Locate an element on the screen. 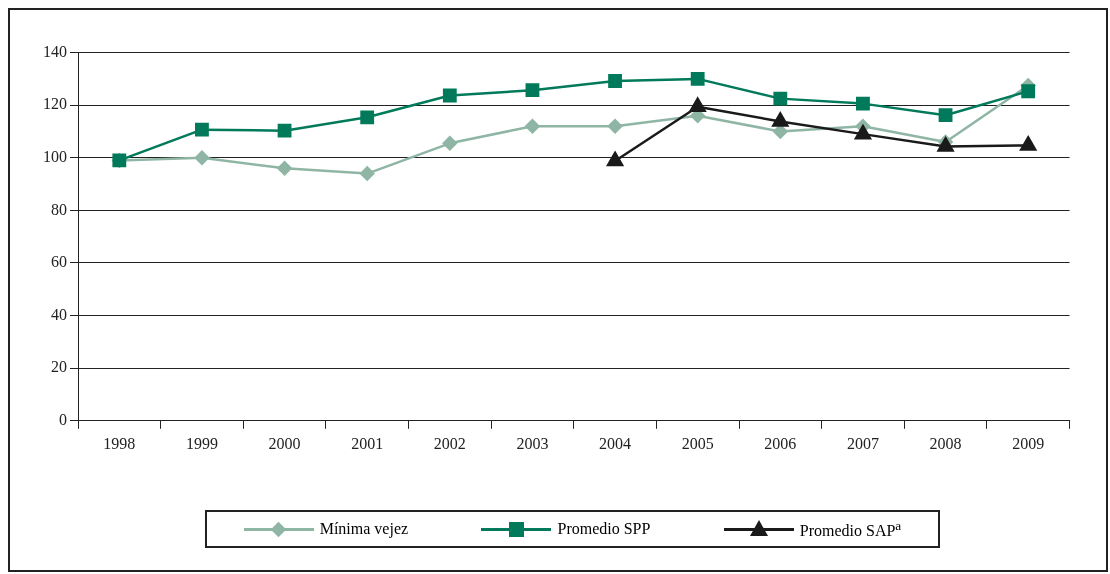 The width and height of the screenshot is (1110, 574). x-tick-label: 2002 is located at coordinates (449, 443).